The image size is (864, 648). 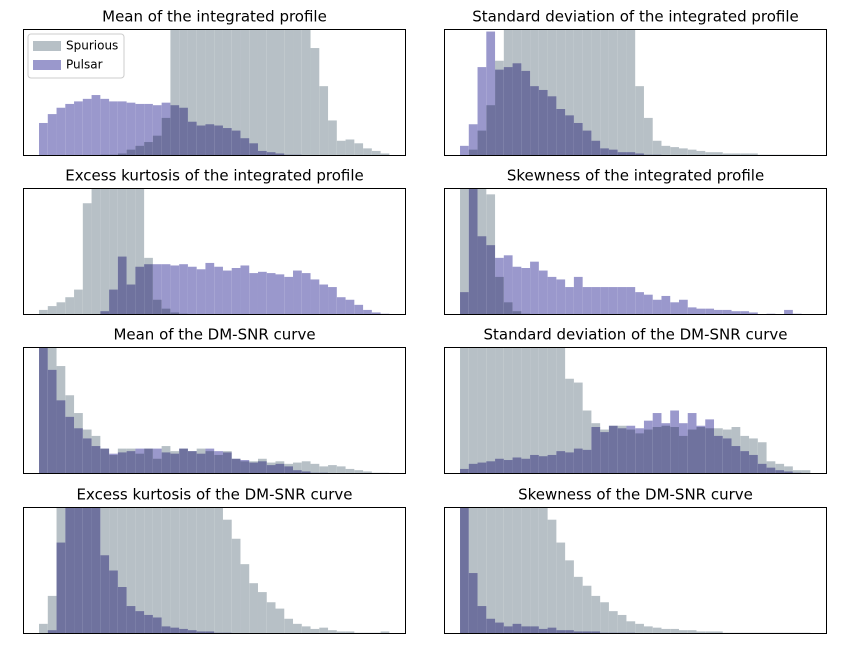 What do you see at coordinates (76, 56) in the screenshot?
I see `legend: Spurious Pulsar` at bounding box center [76, 56].